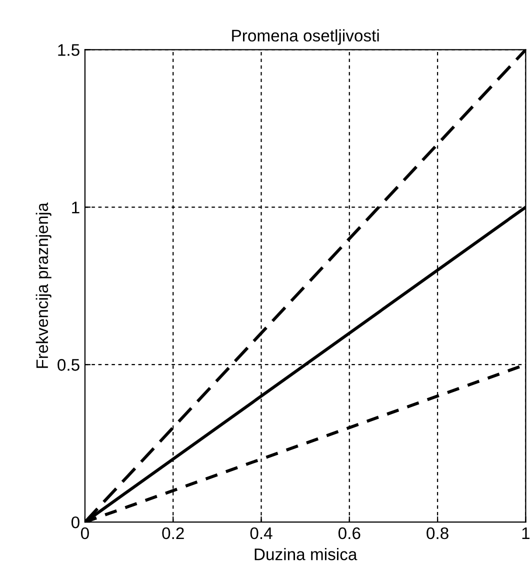 The height and width of the screenshot is (565, 531). Describe the element at coordinates (75, 522) in the screenshot. I see `y-tick-label: 0` at that location.